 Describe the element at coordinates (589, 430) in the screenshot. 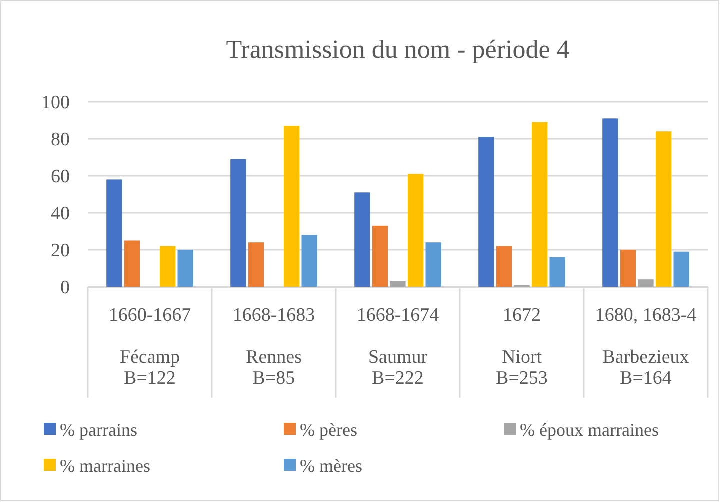

I see `legend-label: % époux marraines` at that location.